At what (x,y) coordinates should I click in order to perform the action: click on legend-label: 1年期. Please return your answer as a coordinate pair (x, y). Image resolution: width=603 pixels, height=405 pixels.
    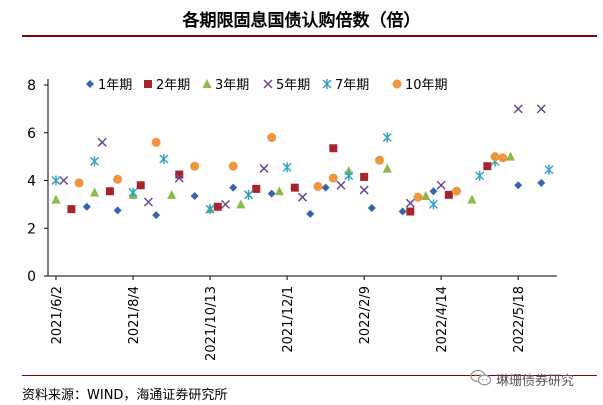
    Looking at the image, I should click on (115, 85).